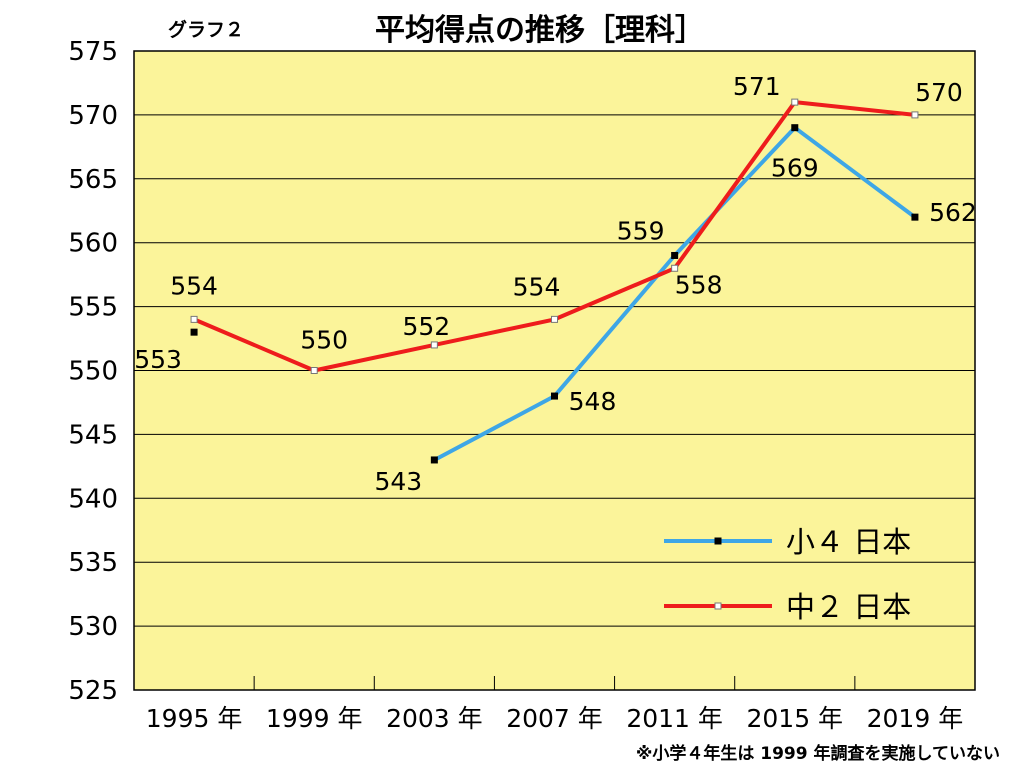 This screenshot has height=768, width=1024. Describe the element at coordinates (794, 718) in the screenshot. I see `x-tick-label: 2015 年` at that location.